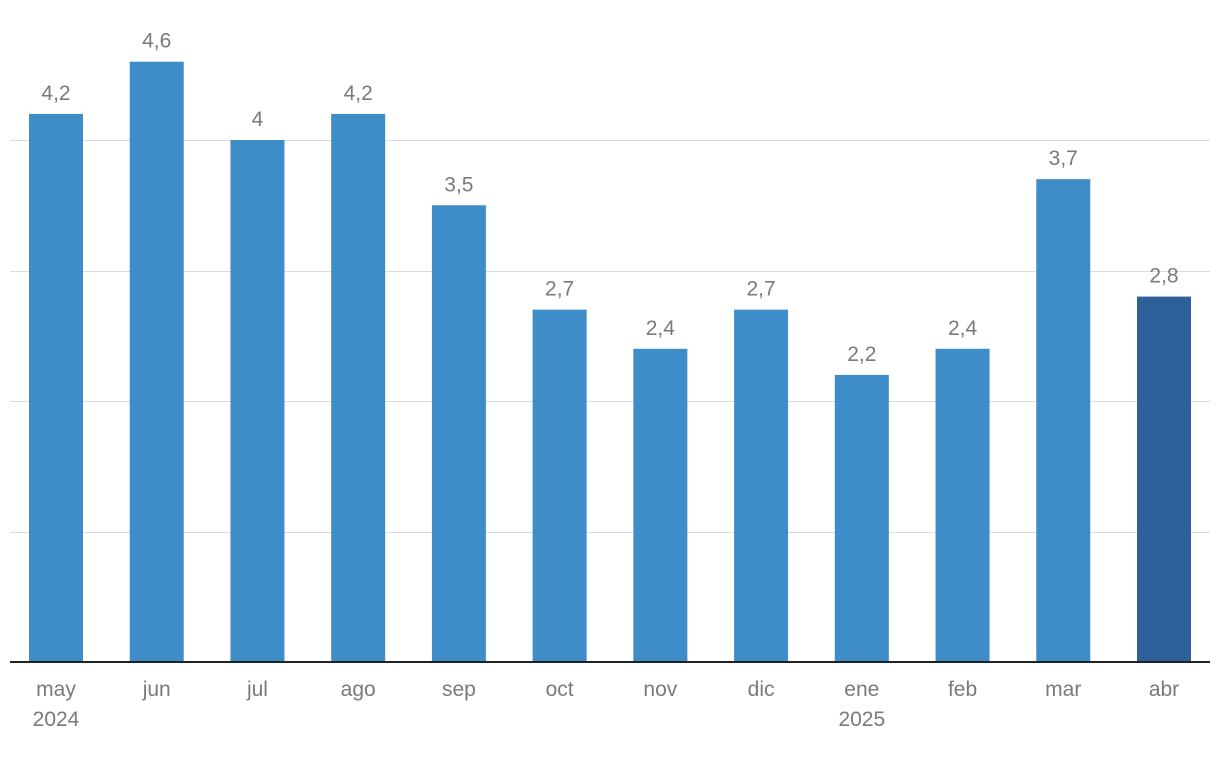 The height and width of the screenshot is (769, 1220). What do you see at coordinates (962, 689) in the screenshot?
I see `x-tick-label-feb: feb` at bounding box center [962, 689].